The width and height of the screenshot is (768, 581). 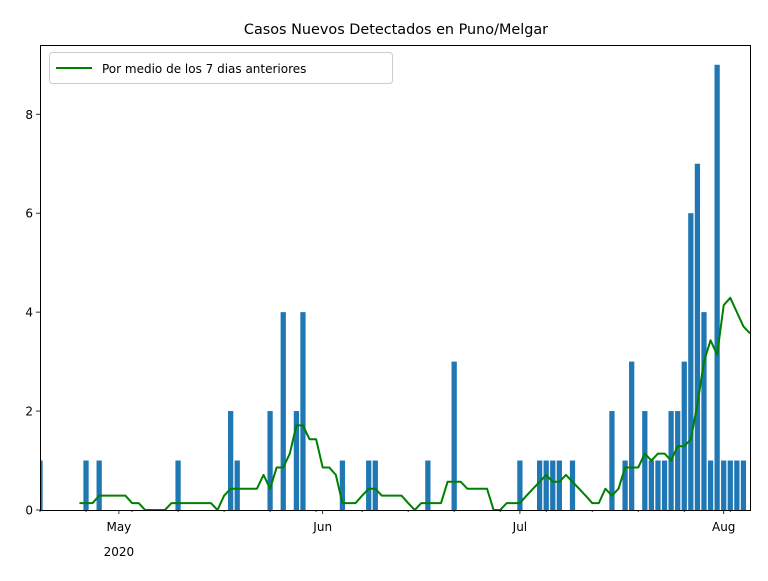 I want to click on x-tick-label-Jun: Jun, so click(x=322, y=527).